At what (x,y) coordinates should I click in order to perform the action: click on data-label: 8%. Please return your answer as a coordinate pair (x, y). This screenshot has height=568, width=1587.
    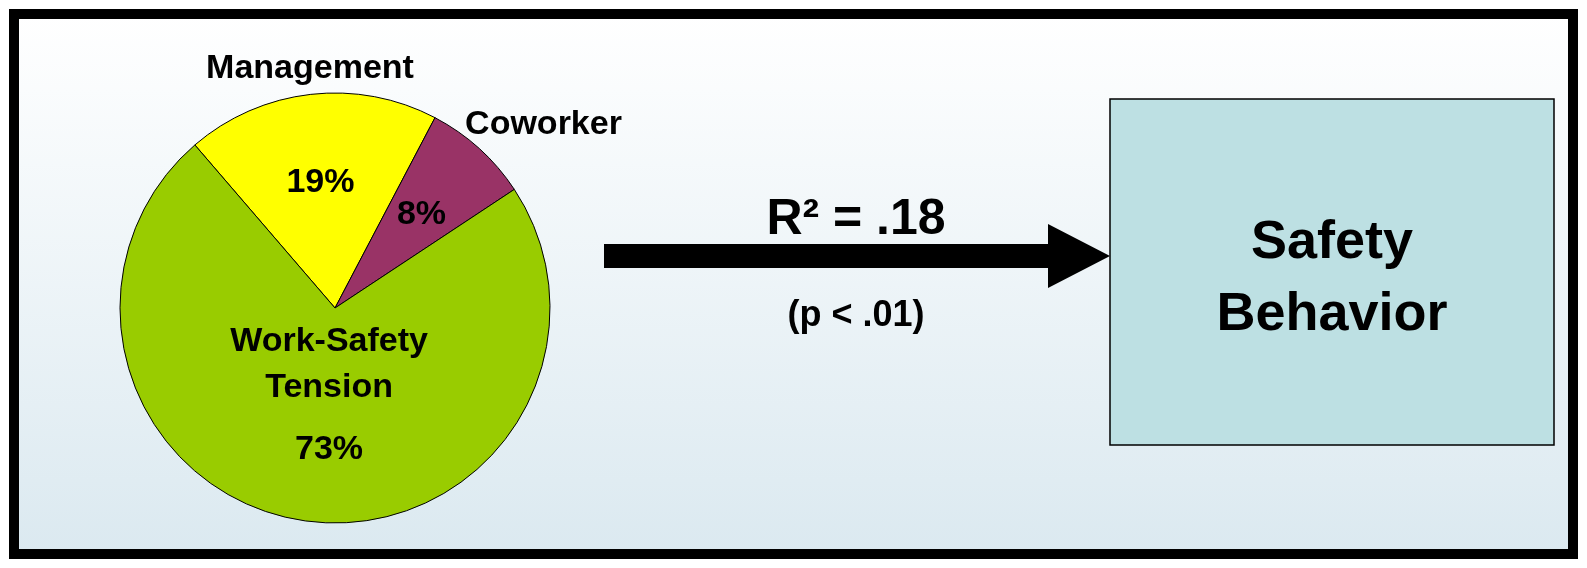
    Looking at the image, I should click on (421, 212).